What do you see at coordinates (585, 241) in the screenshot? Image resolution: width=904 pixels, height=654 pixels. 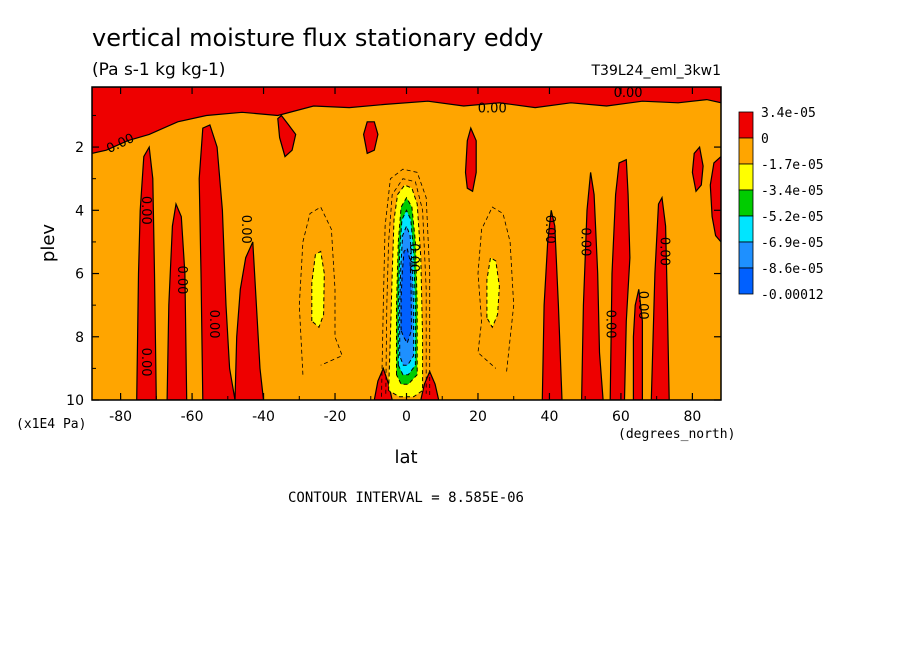 I see `contour-label-9: 0.00` at bounding box center [585, 241].